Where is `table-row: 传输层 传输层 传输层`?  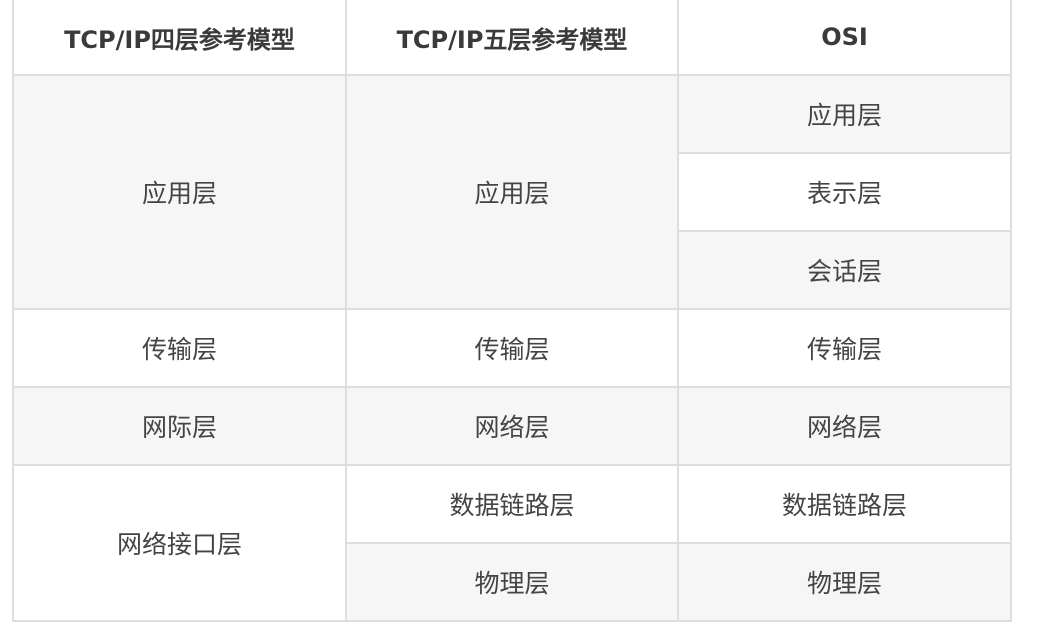
table-row: 传输层 传输层 传输层 is located at coordinates (512, 348).